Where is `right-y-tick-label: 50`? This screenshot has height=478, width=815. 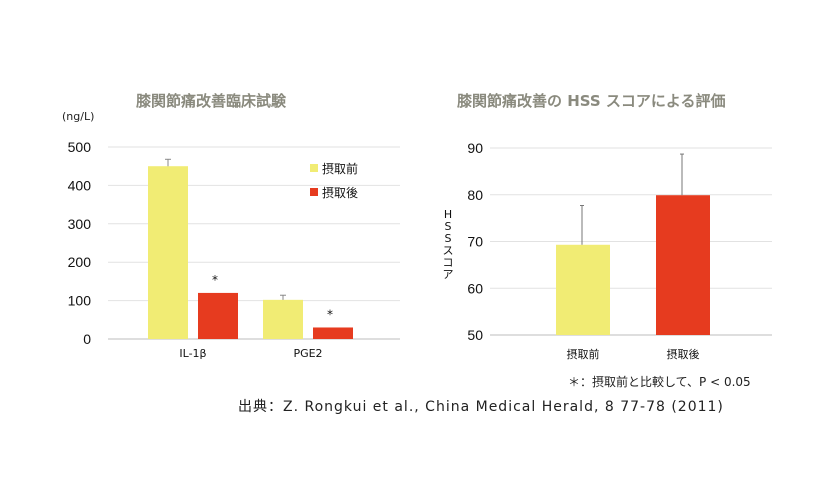
right-y-tick-label: 50 is located at coordinates (475, 335).